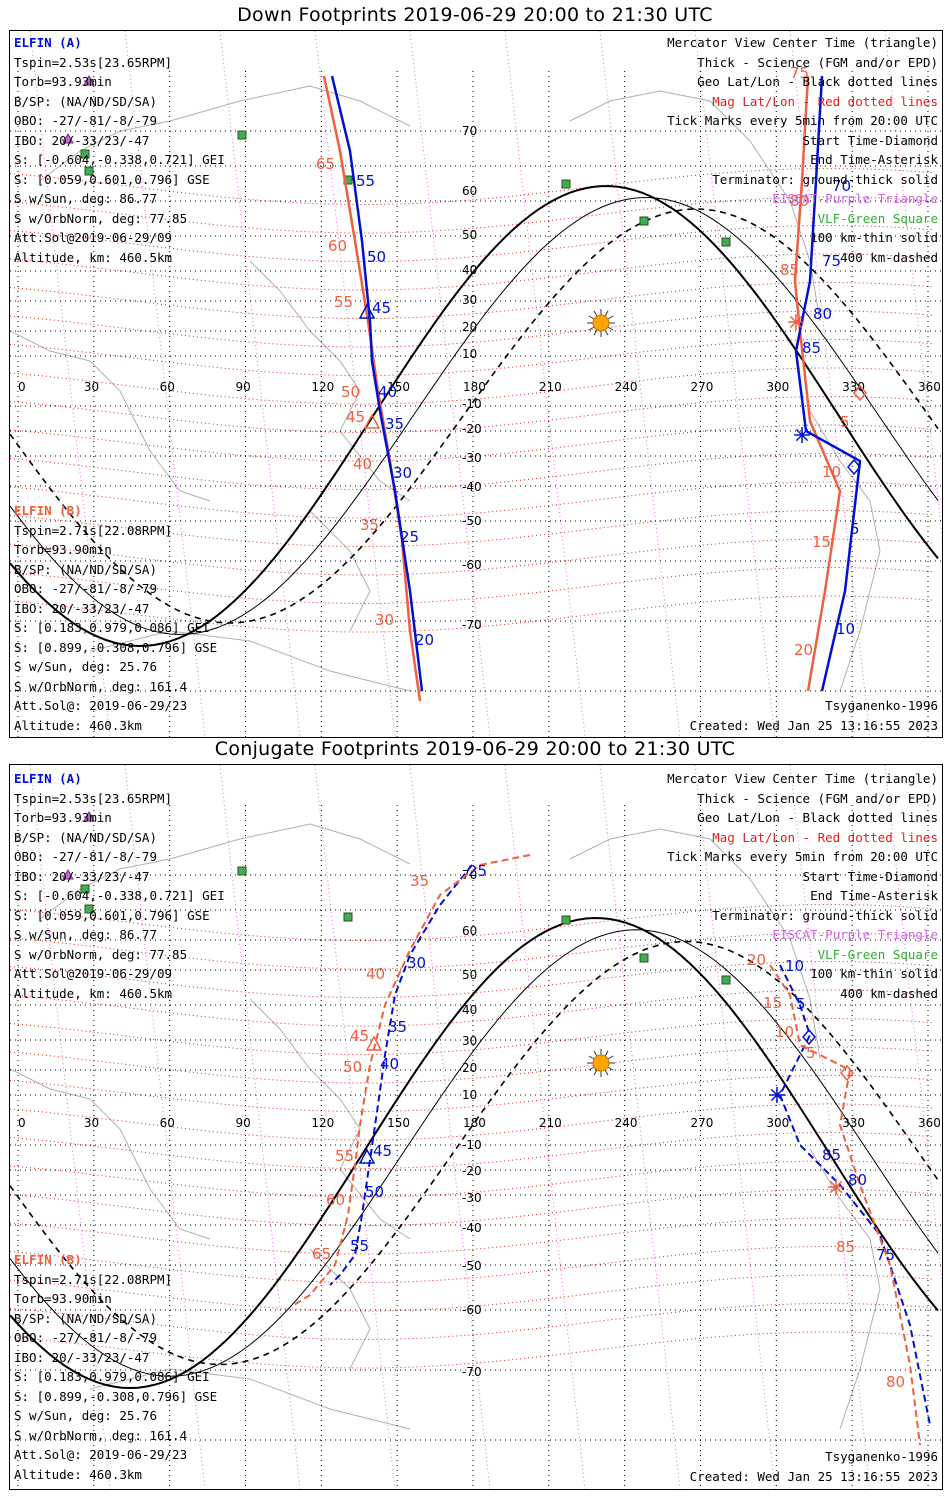  I want to click on legend-item: Start Time-Diamond, so click(870, 876).